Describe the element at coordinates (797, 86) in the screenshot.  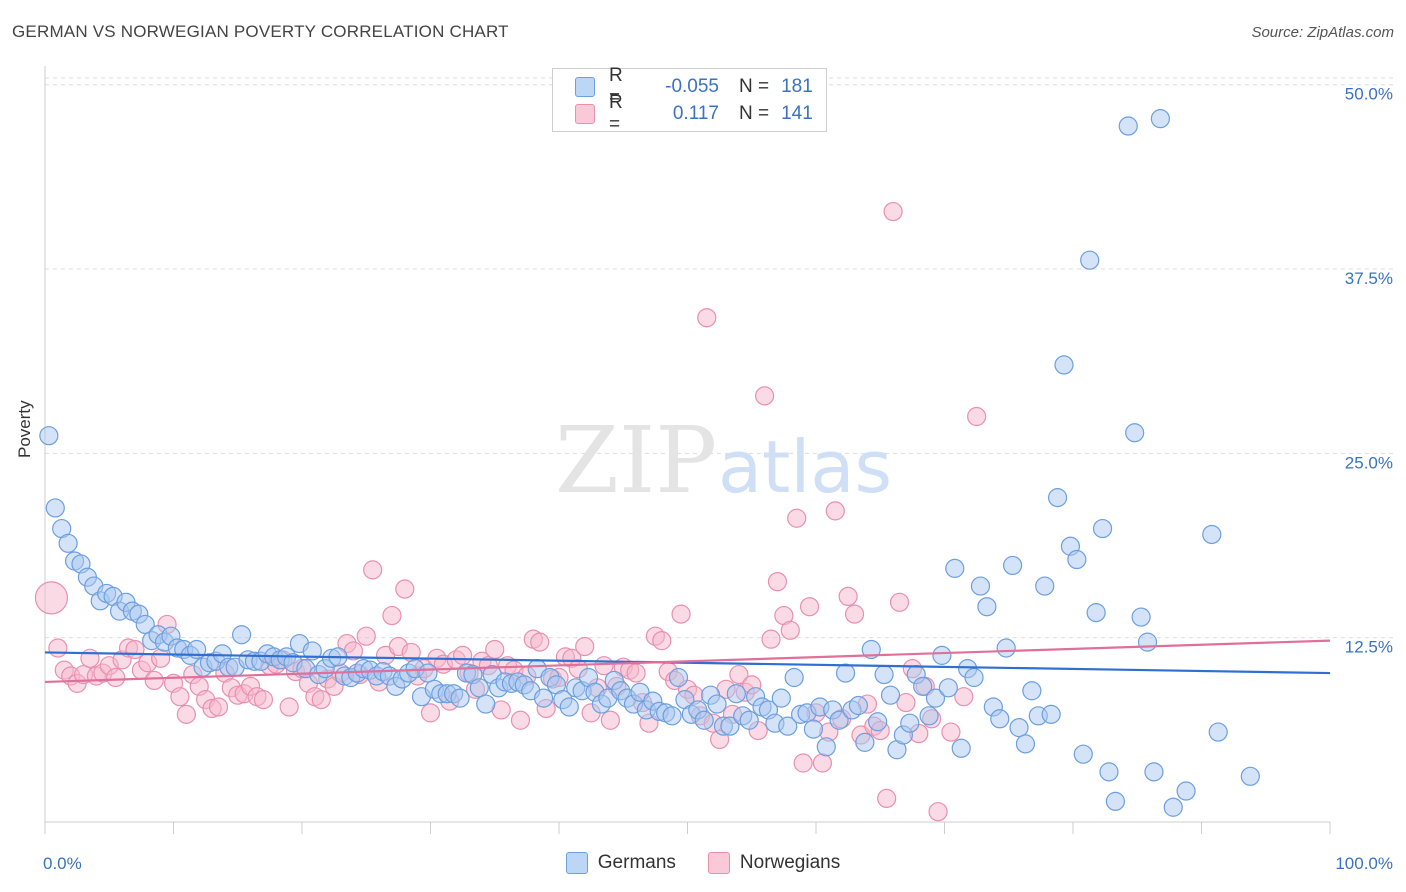
I see `legend-n-value: 181` at that location.